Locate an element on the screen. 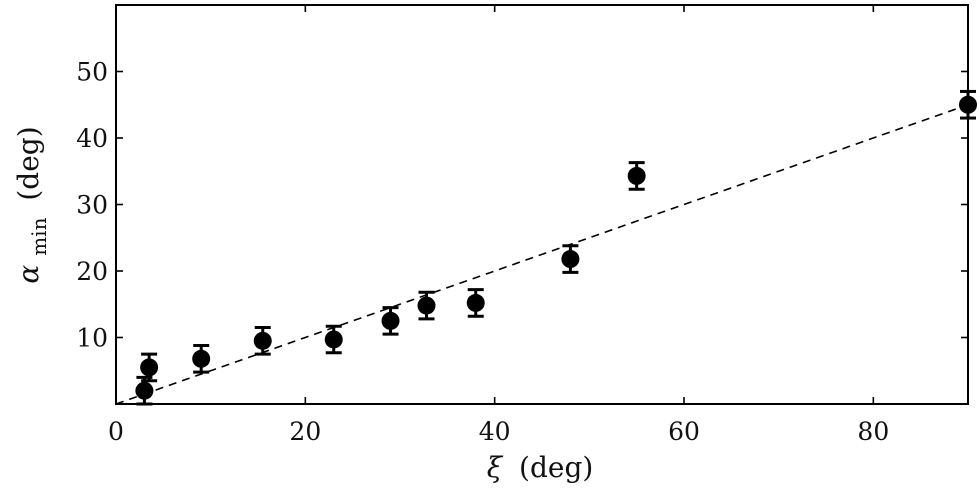 The height and width of the screenshot is (493, 980). x-axis-label-unit: (deg) is located at coordinates (556, 467).